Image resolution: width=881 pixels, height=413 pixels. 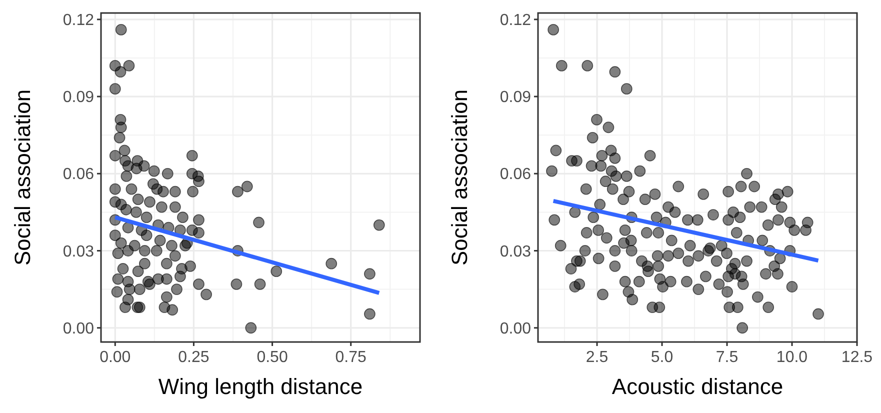 What do you see at coordinates (662, 357) in the screenshot?
I see `x-tick-label: 5.0` at bounding box center [662, 357].